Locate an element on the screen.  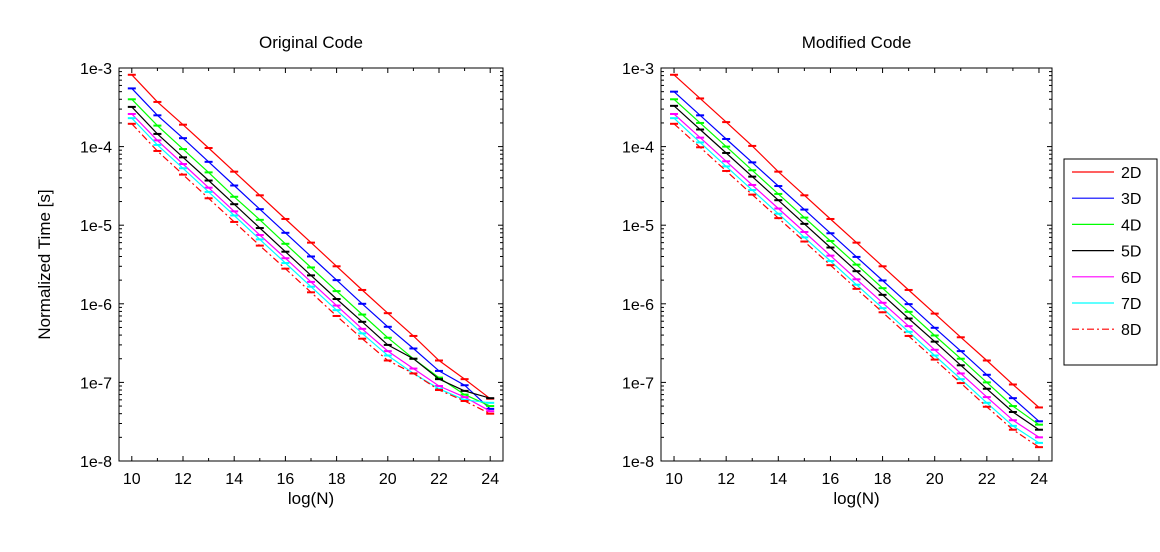
chart-title: Modified Code is located at coordinates (857, 42).